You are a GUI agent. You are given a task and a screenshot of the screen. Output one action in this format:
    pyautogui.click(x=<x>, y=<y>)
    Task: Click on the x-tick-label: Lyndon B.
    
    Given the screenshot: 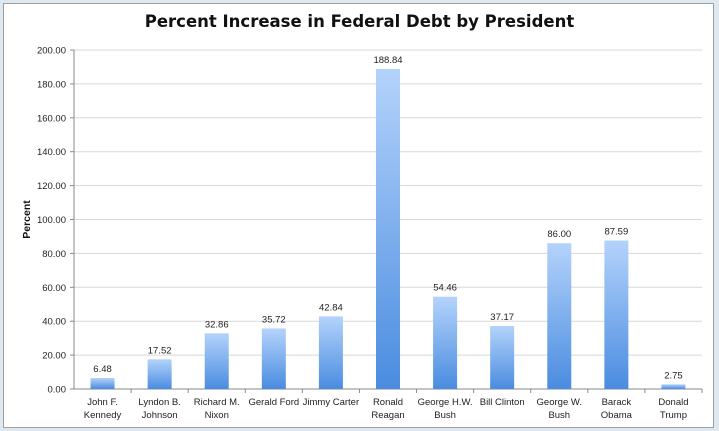 What is the action you would take?
    pyautogui.click(x=159, y=402)
    